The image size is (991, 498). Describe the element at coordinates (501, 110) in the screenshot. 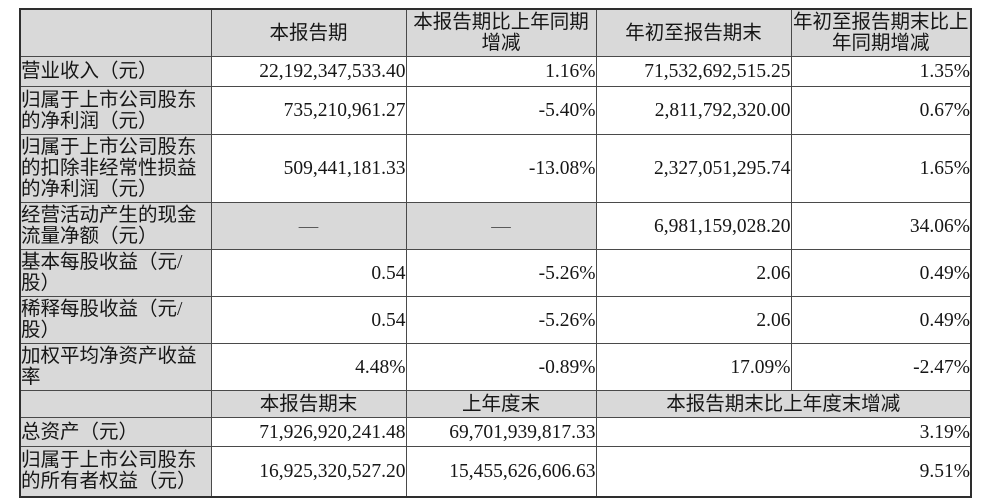

I see `value-current-change: -5.40%` at that location.